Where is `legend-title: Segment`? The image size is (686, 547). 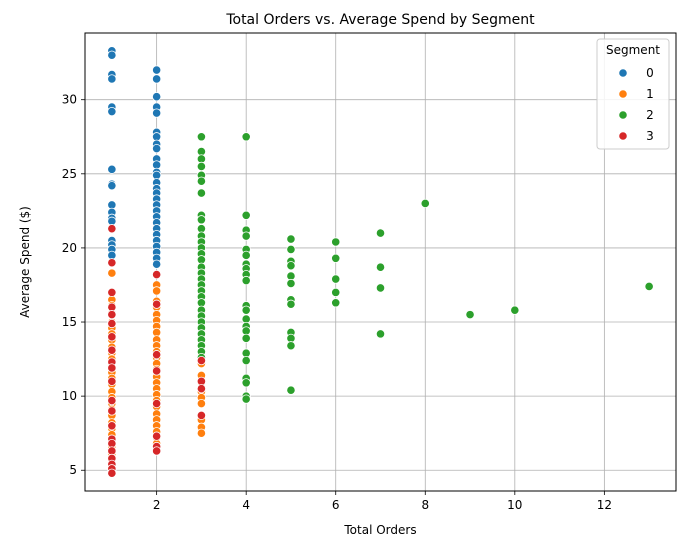 legend-title: Segment is located at coordinates (633, 50).